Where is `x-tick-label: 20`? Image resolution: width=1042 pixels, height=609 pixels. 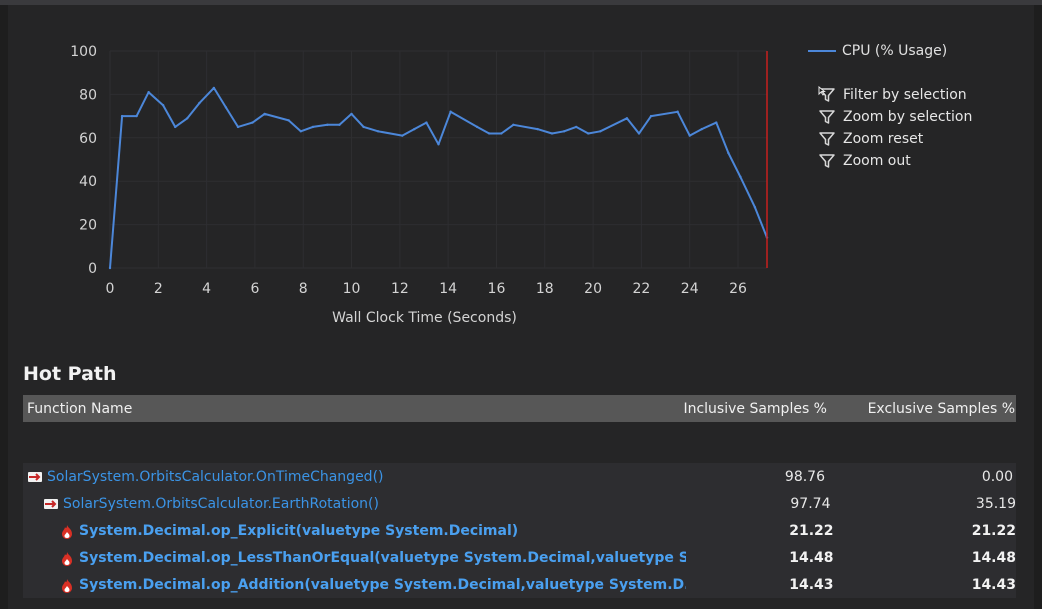 x-tick-label: 20 is located at coordinates (593, 289).